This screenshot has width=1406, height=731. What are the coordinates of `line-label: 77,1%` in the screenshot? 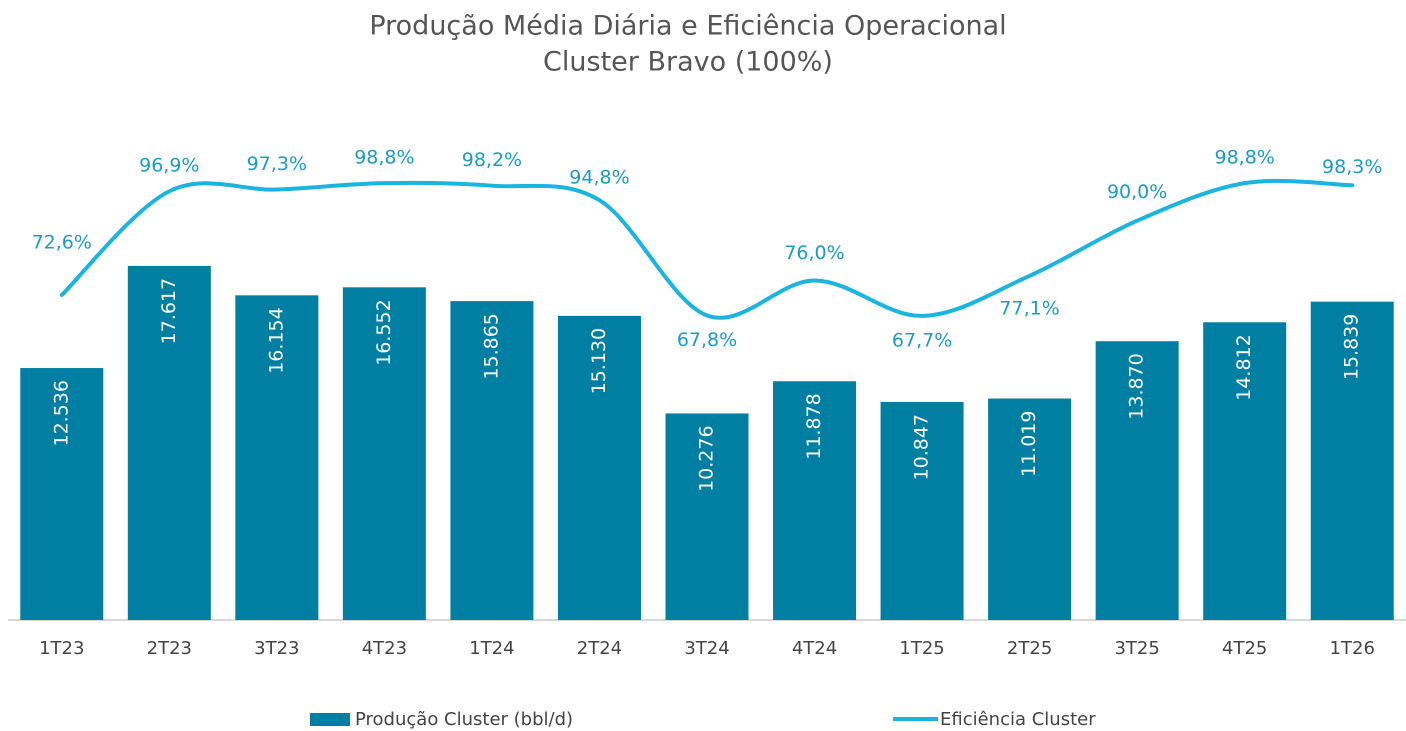 It's located at (1029, 308).